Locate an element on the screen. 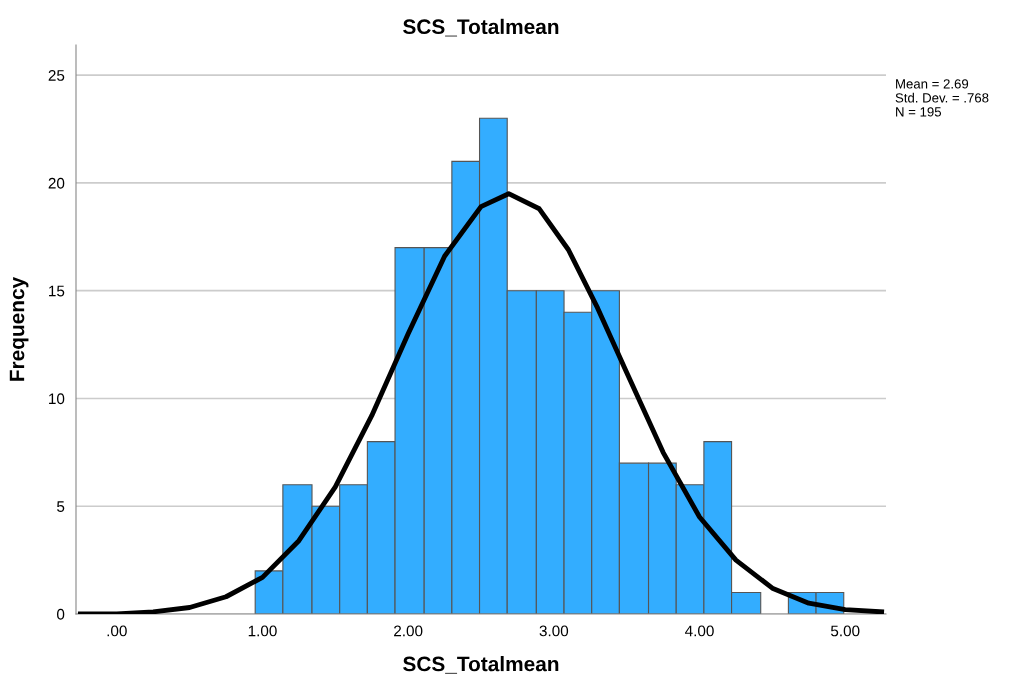 The width and height of the screenshot is (1009, 686). y-tick-label: 5 is located at coordinates (61, 506).